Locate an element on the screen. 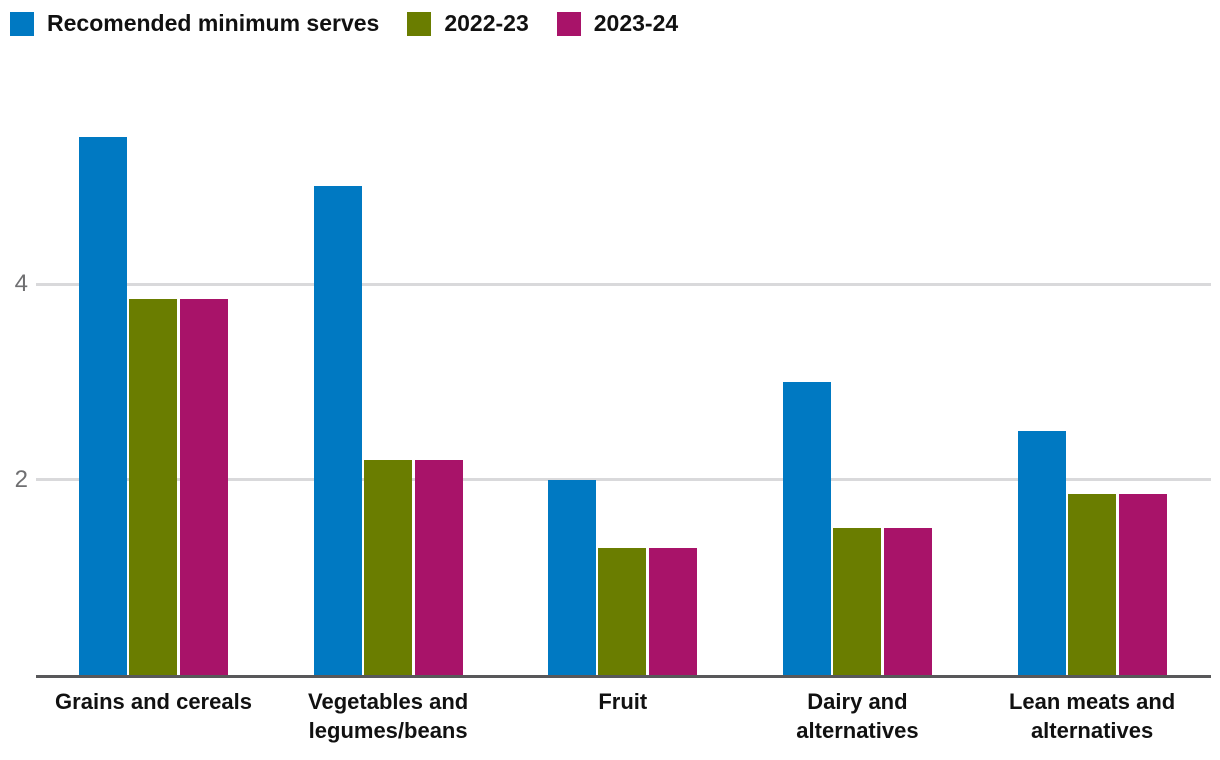 This screenshot has height=760, width=1220. legend-swatch-recomended-minimum-serves is located at coordinates (22, 23).